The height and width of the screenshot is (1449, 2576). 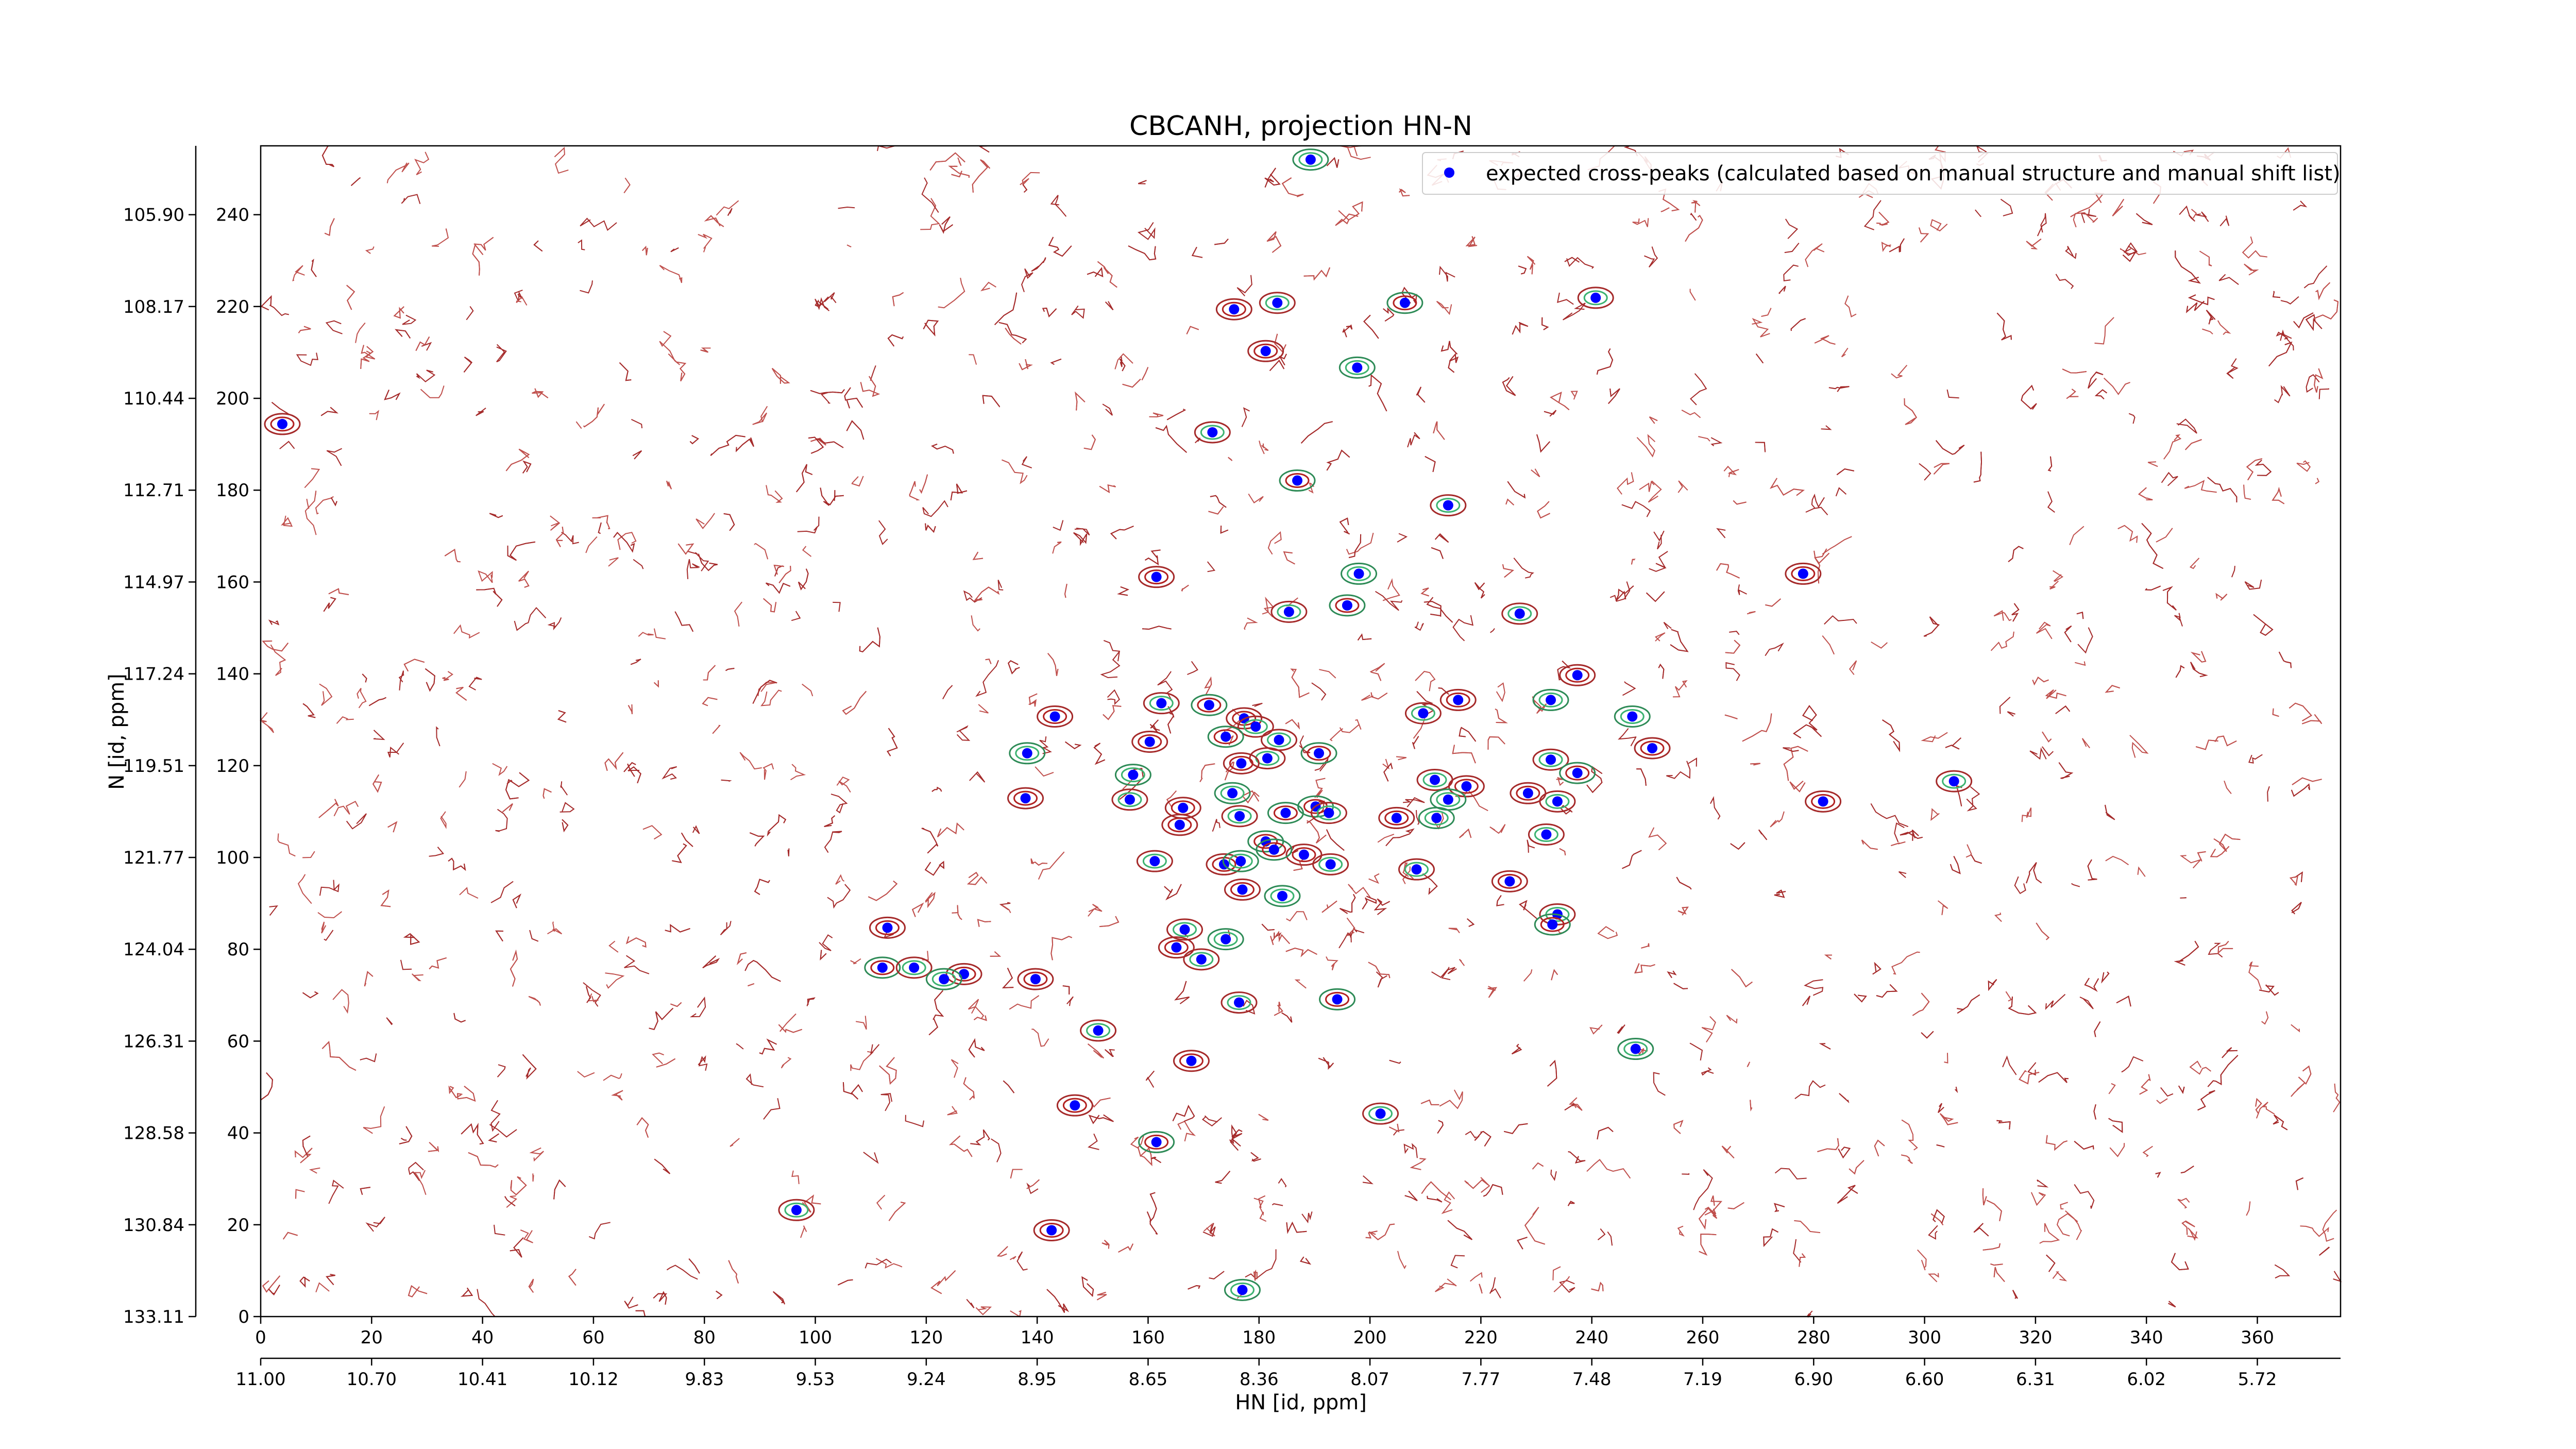 What do you see at coordinates (2257, 1379) in the screenshot?
I see `x-ppm-tick-label: 5.72` at bounding box center [2257, 1379].